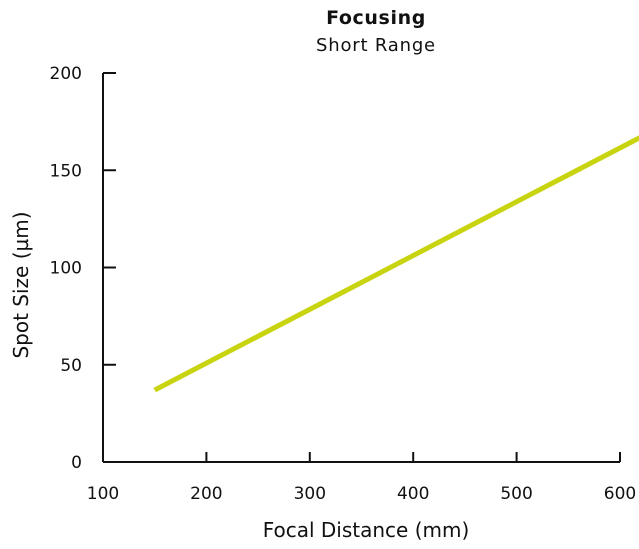  Describe the element at coordinates (206, 494) in the screenshot. I see `x-tick-label: 200` at that location.